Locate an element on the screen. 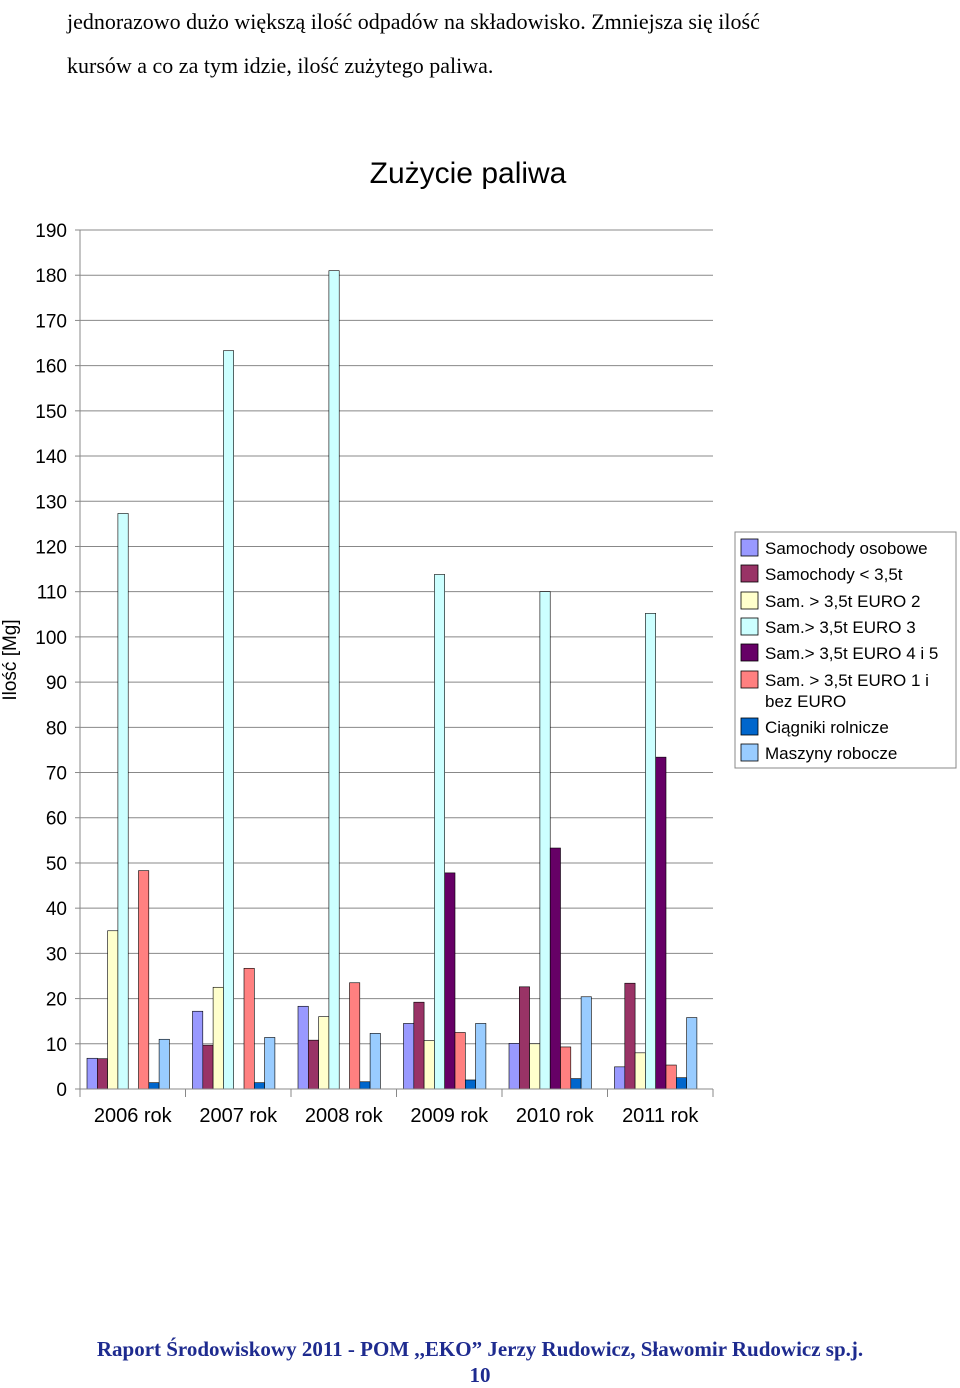 The image size is (960, 1388). y-tick-label: 160 is located at coordinates (51, 367).